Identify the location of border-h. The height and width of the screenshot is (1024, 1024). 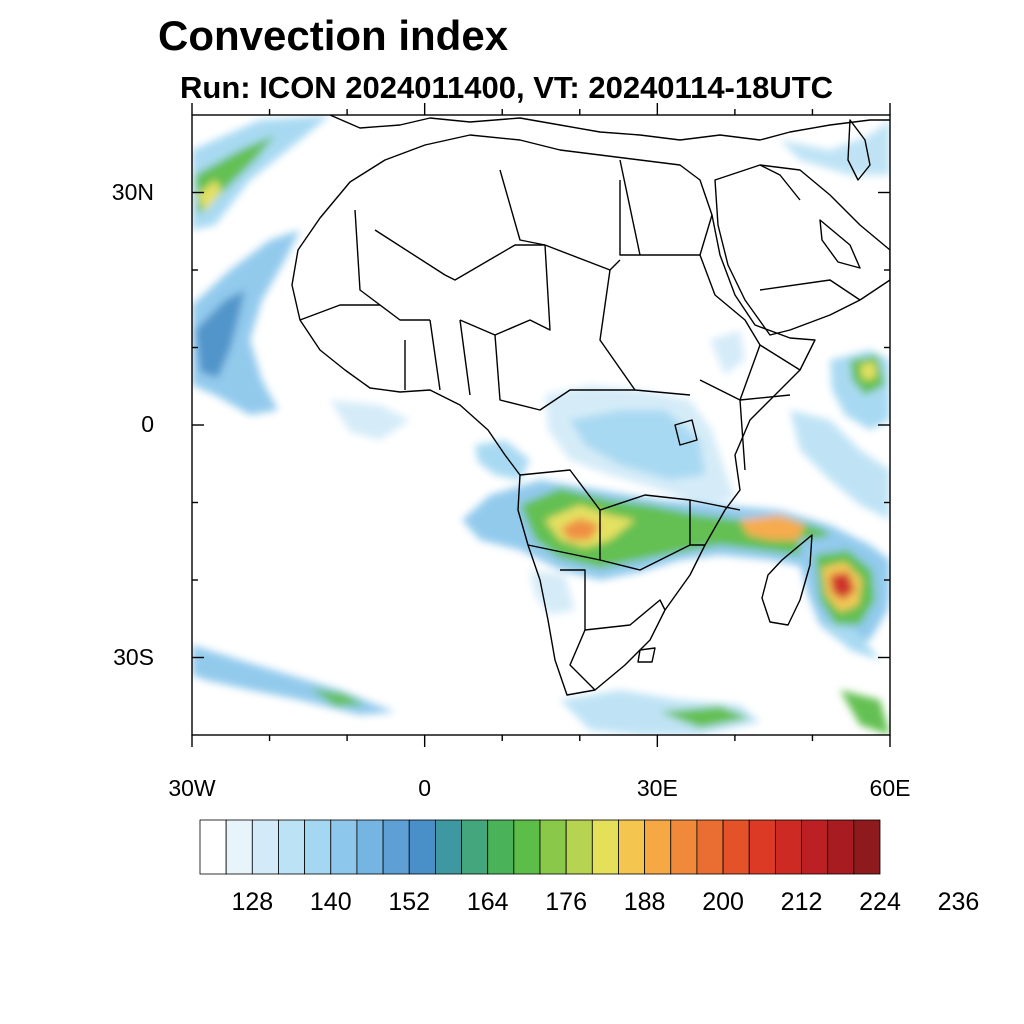
(745, 390).